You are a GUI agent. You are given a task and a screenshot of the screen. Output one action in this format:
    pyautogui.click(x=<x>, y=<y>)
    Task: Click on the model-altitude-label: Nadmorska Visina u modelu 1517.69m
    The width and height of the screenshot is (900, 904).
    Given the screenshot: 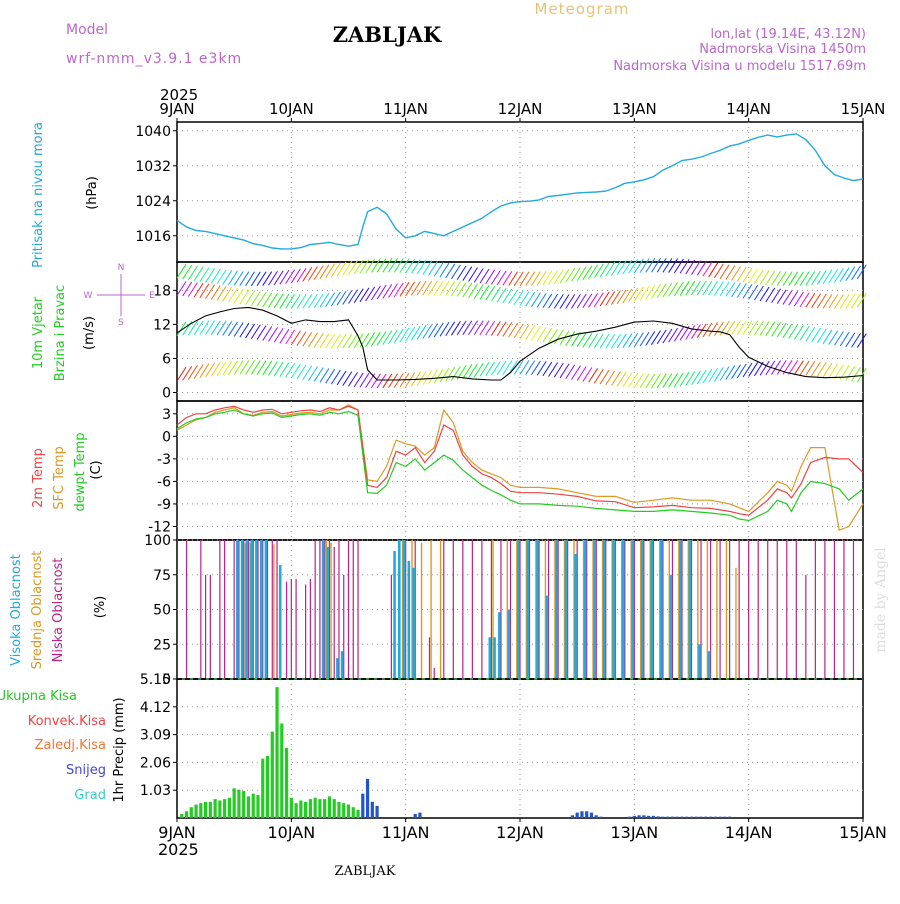 What is the action you would take?
    pyautogui.click(x=739, y=66)
    